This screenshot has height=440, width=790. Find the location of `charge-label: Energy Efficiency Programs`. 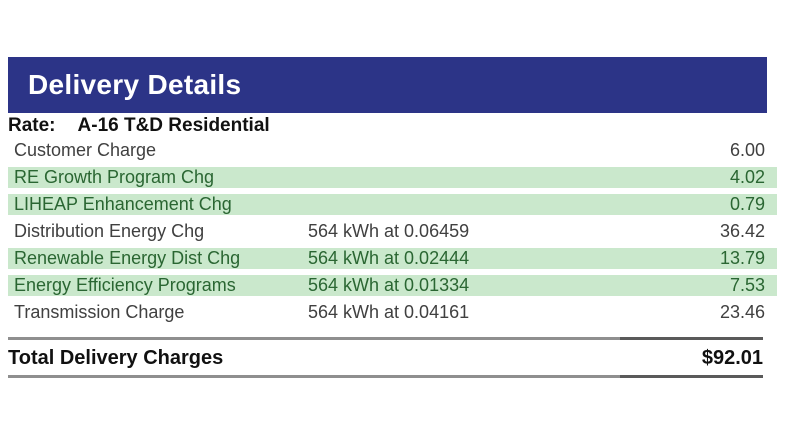

charge-label: Energy Efficiency Programs is located at coordinates (125, 285).